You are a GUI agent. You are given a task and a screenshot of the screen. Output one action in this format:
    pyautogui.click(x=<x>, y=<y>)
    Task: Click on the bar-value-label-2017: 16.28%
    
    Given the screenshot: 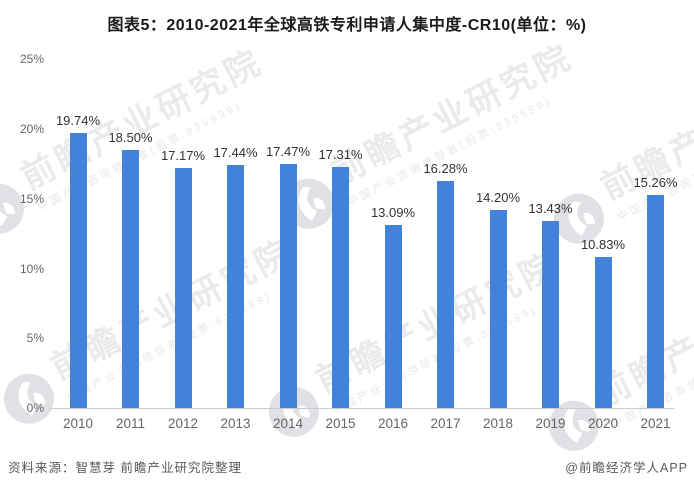 What is the action you would take?
    pyautogui.click(x=445, y=168)
    